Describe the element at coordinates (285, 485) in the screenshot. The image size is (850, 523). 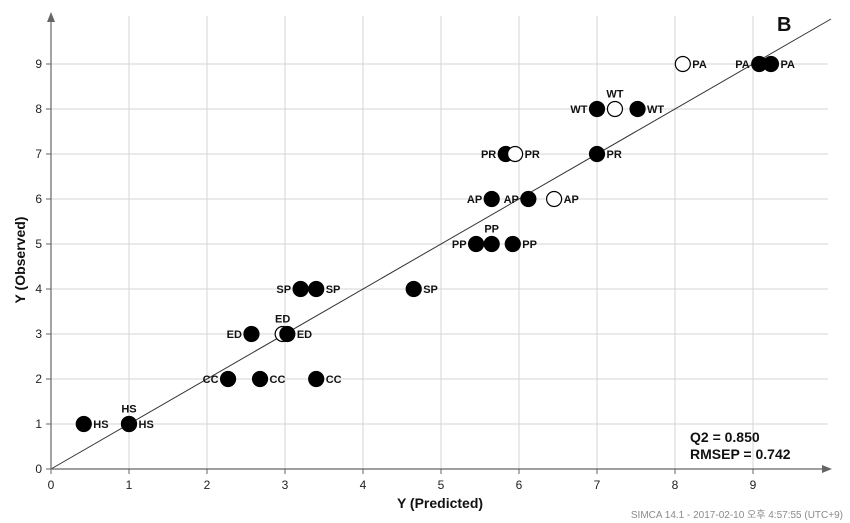
I see `x-tick-label: 3` at that location.